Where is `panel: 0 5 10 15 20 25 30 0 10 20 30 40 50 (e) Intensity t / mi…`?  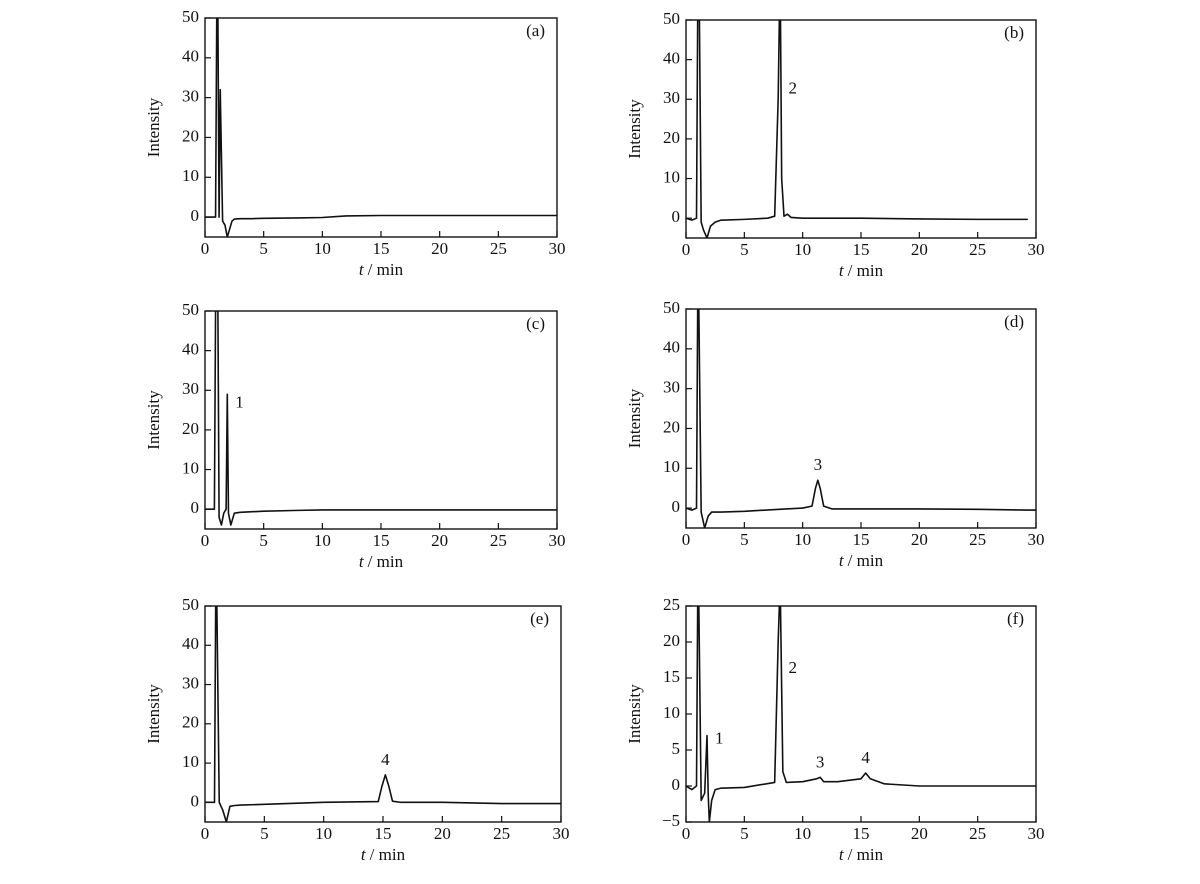
panel: 0 5 10 15 20 25 30 0 10 20 30 40 50 (e) Intensity t / mi… is located at coordinates (357, 729).